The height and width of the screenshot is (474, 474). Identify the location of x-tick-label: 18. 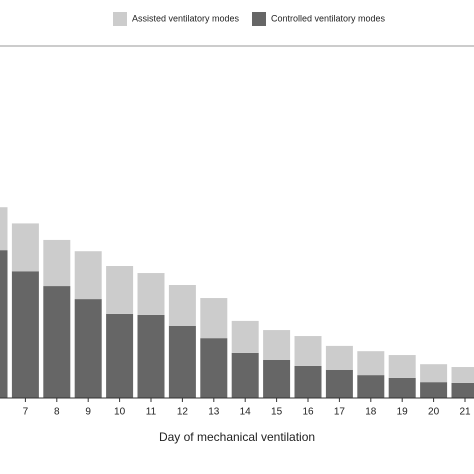
(371, 412).